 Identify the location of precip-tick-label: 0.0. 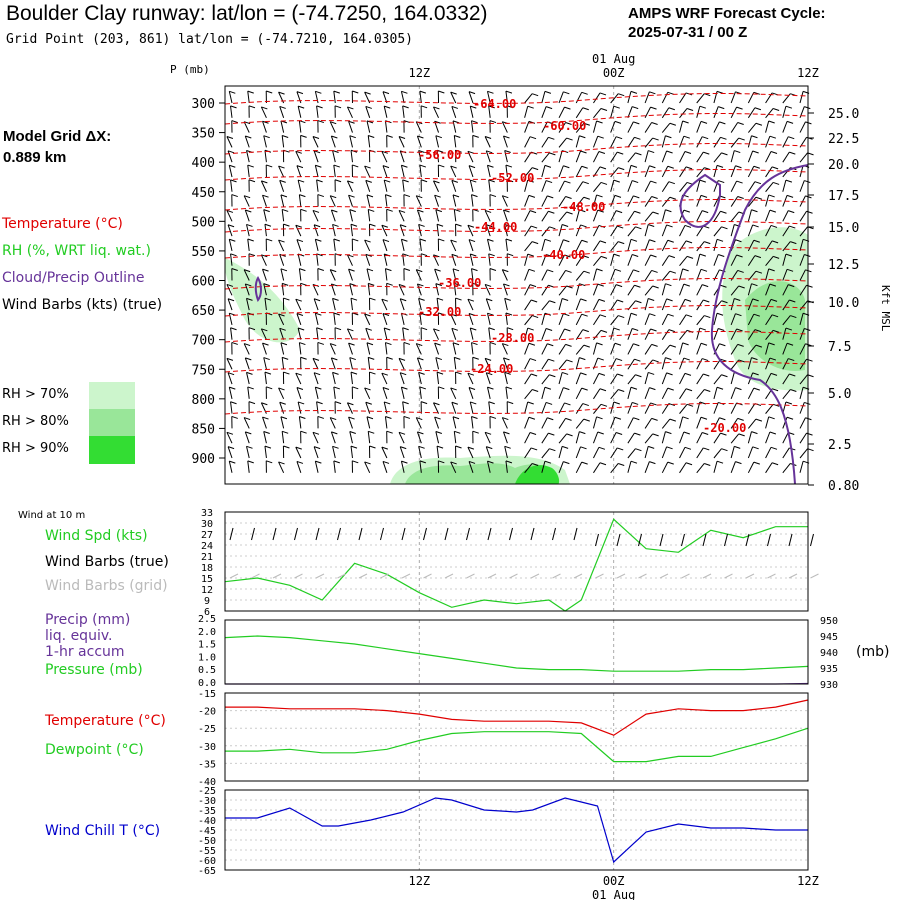
(207, 683).